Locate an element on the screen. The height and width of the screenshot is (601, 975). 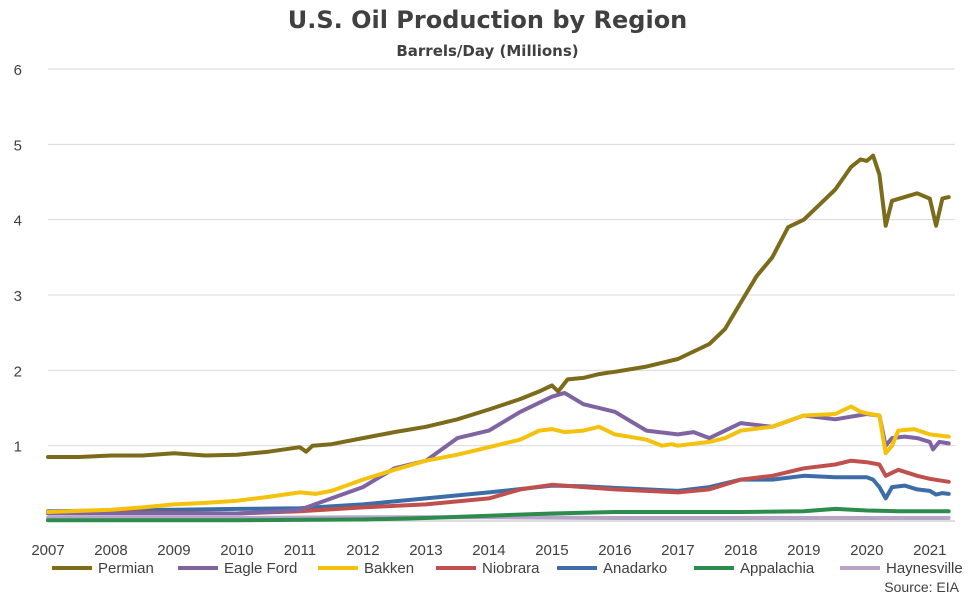
legend-label: Niobrara is located at coordinates (511, 568).